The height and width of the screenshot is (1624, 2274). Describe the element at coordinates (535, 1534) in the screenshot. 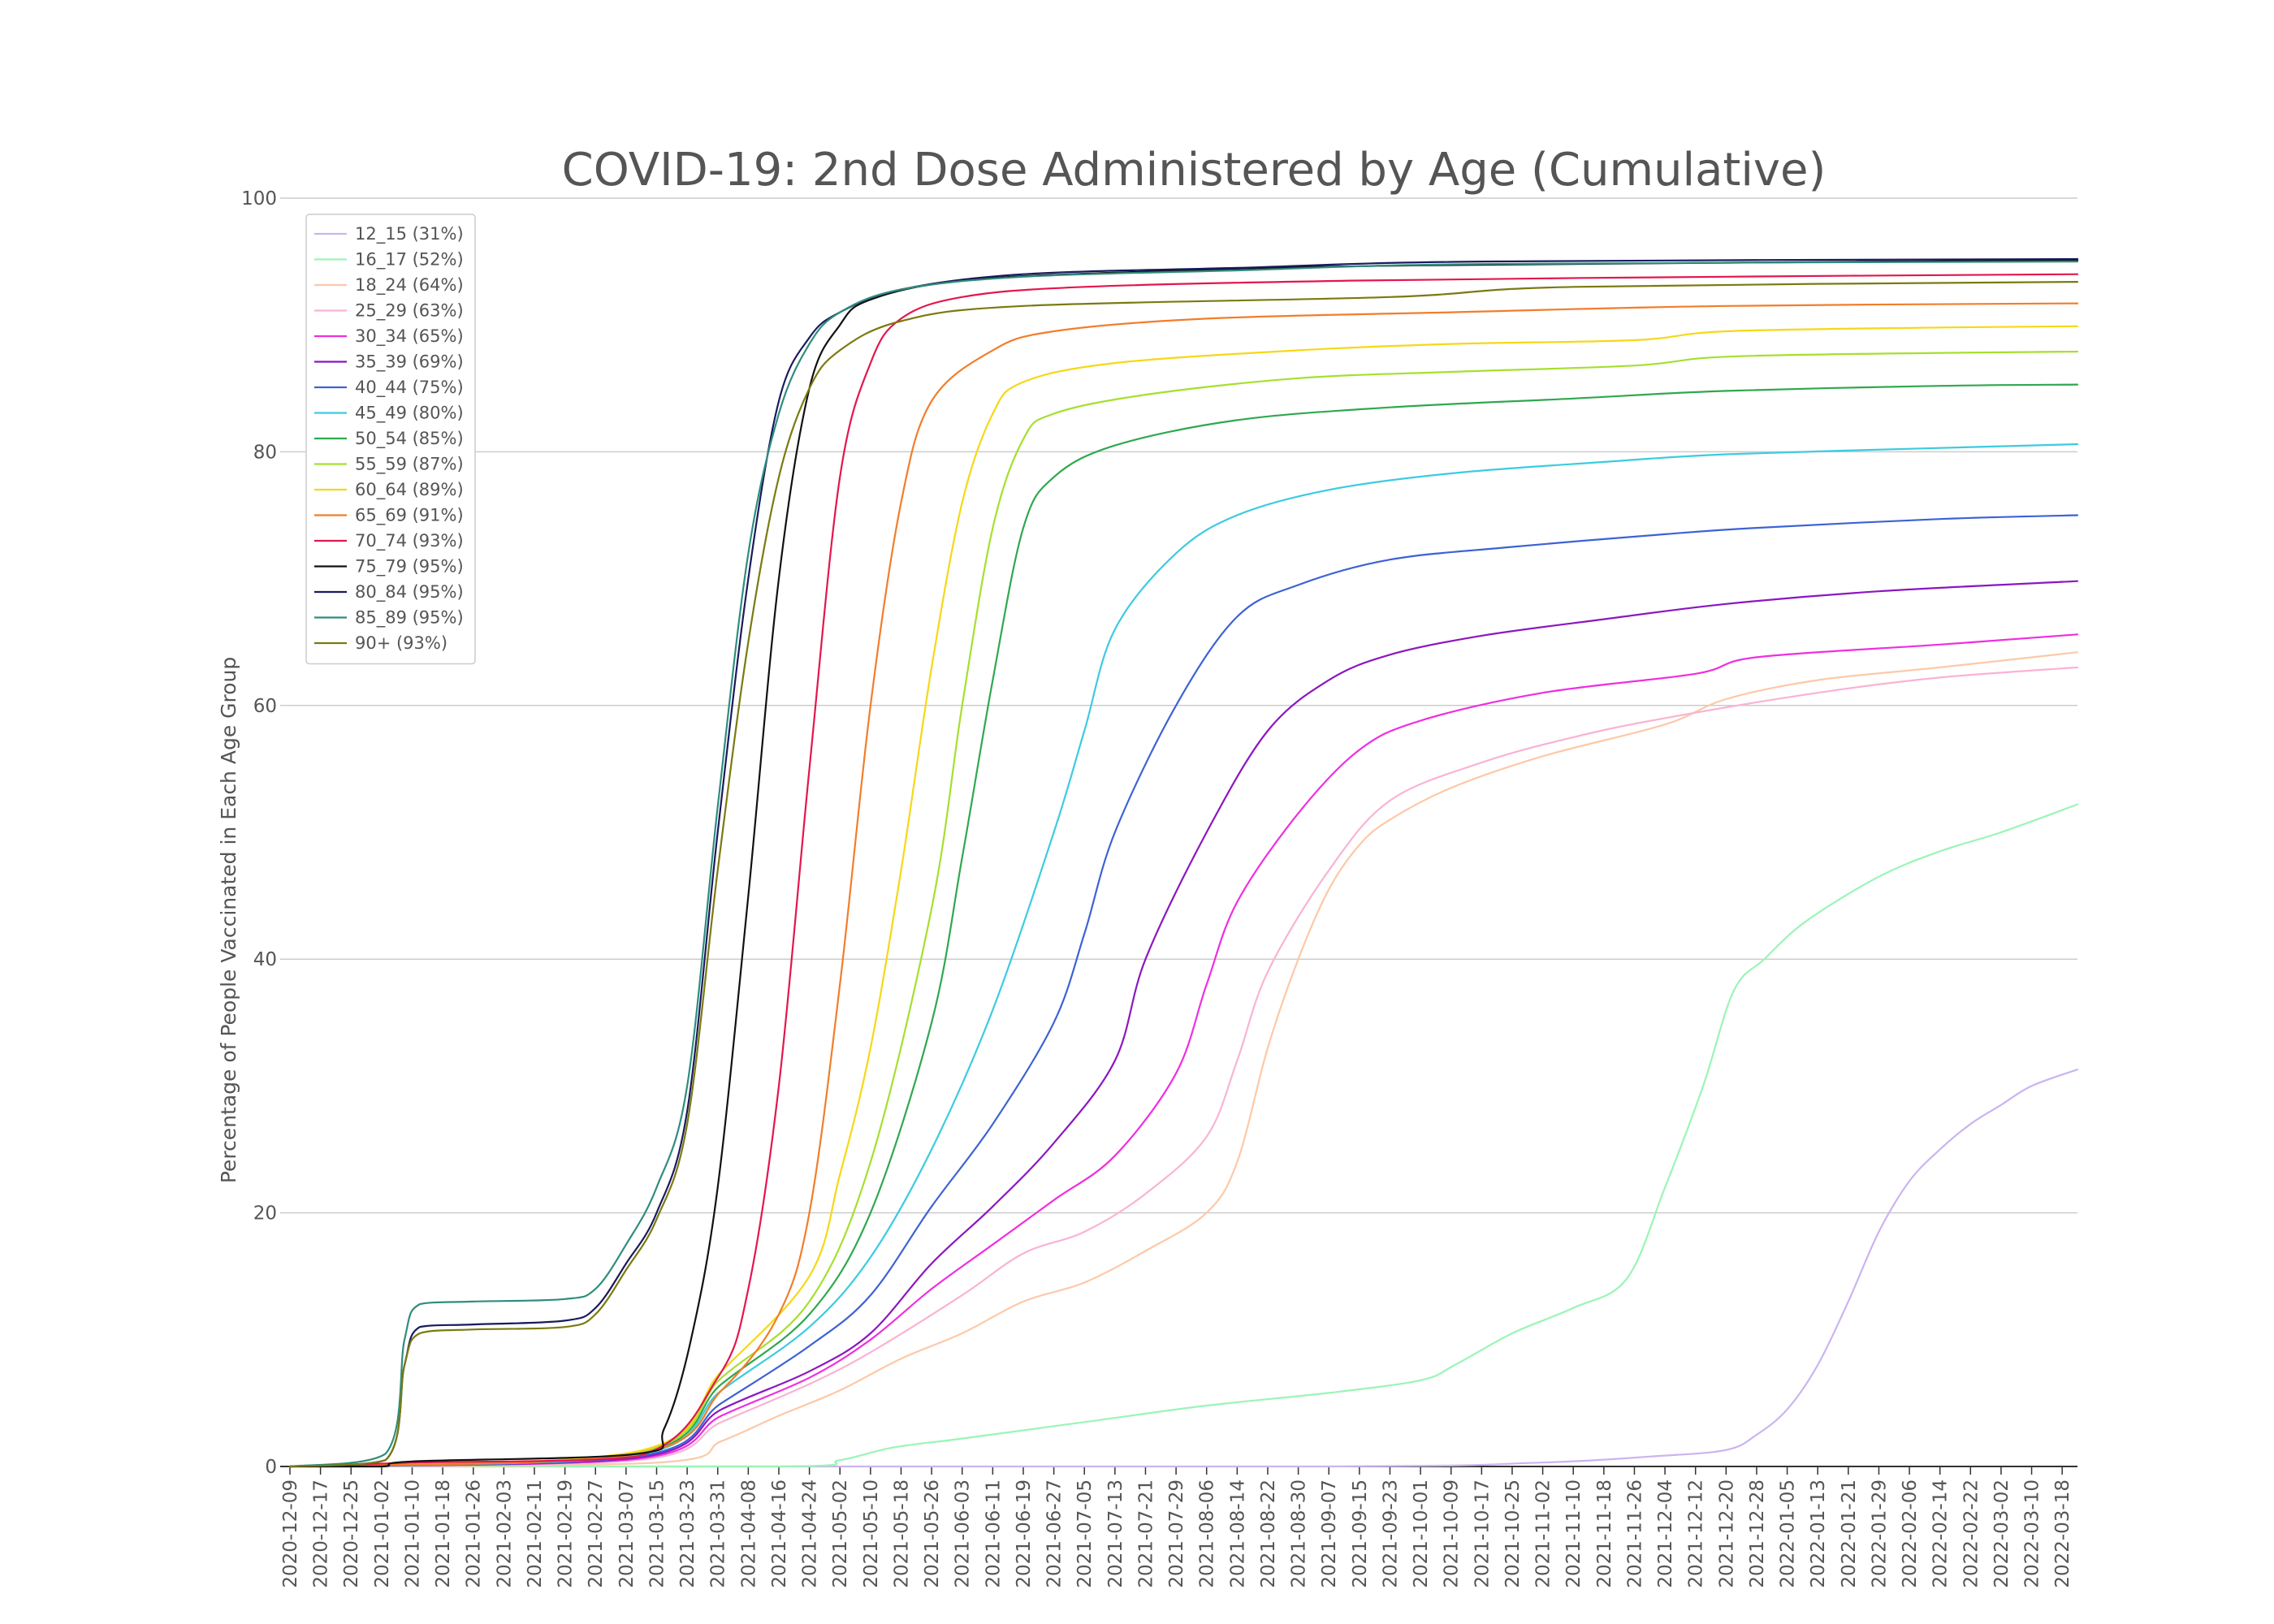

I see `x-tick-label: 2021-02-11` at that location.